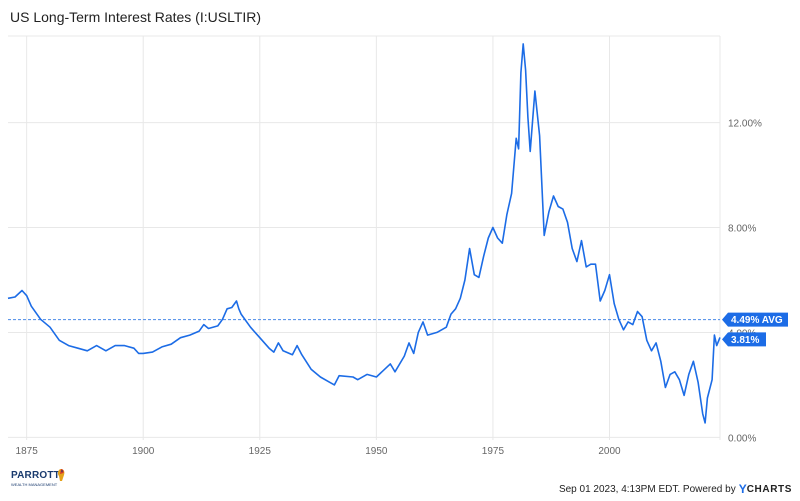  I want to click on average-badge: 4.49% AVG, so click(755, 319).